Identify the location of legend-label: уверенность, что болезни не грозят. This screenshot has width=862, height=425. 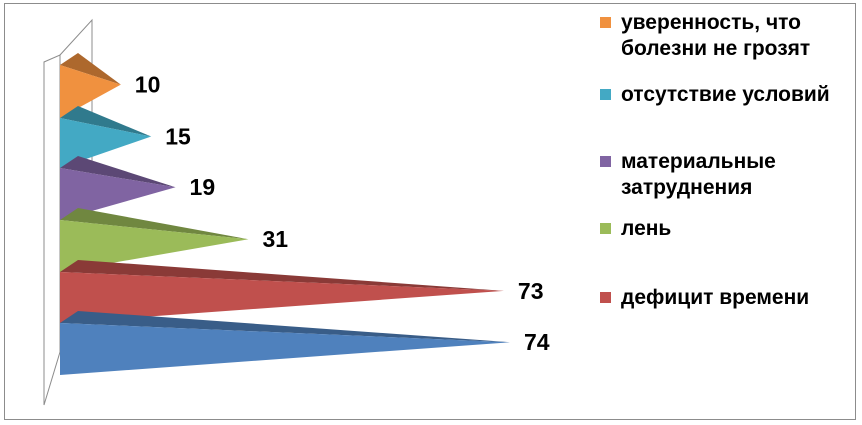
(716, 35).